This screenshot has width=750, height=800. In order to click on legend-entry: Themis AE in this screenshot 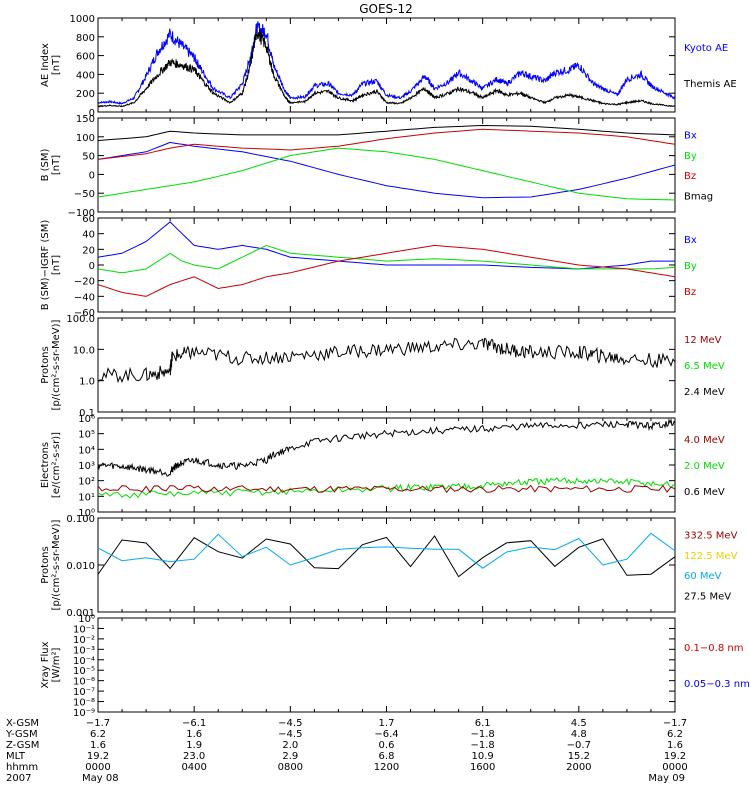, I will do `click(710, 84)`.